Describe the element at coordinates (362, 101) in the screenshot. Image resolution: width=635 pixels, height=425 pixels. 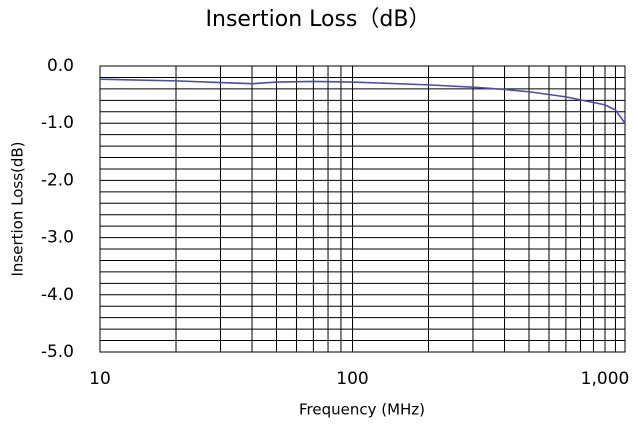
I see `data-line` at that location.